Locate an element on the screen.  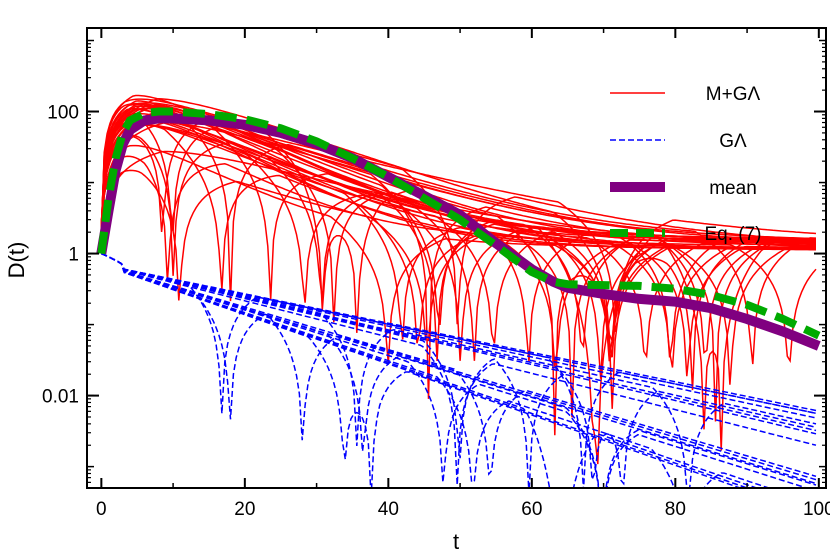
x-tick-label: 80 is located at coordinates (675, 509).